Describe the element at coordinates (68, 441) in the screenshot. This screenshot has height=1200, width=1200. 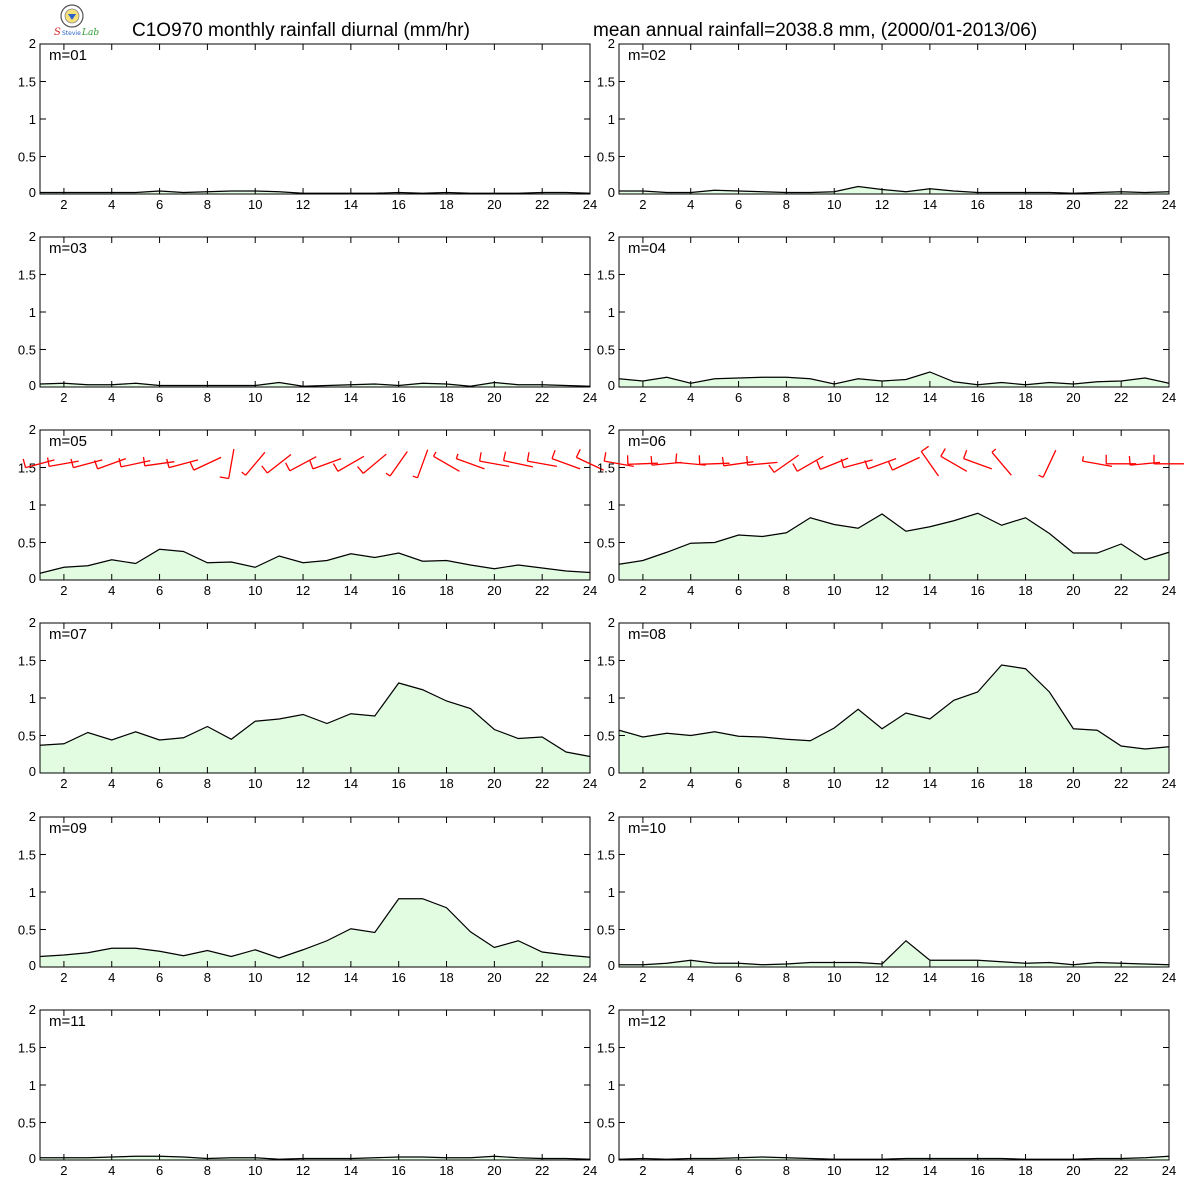
I see `panel-label: m=05` at that location.